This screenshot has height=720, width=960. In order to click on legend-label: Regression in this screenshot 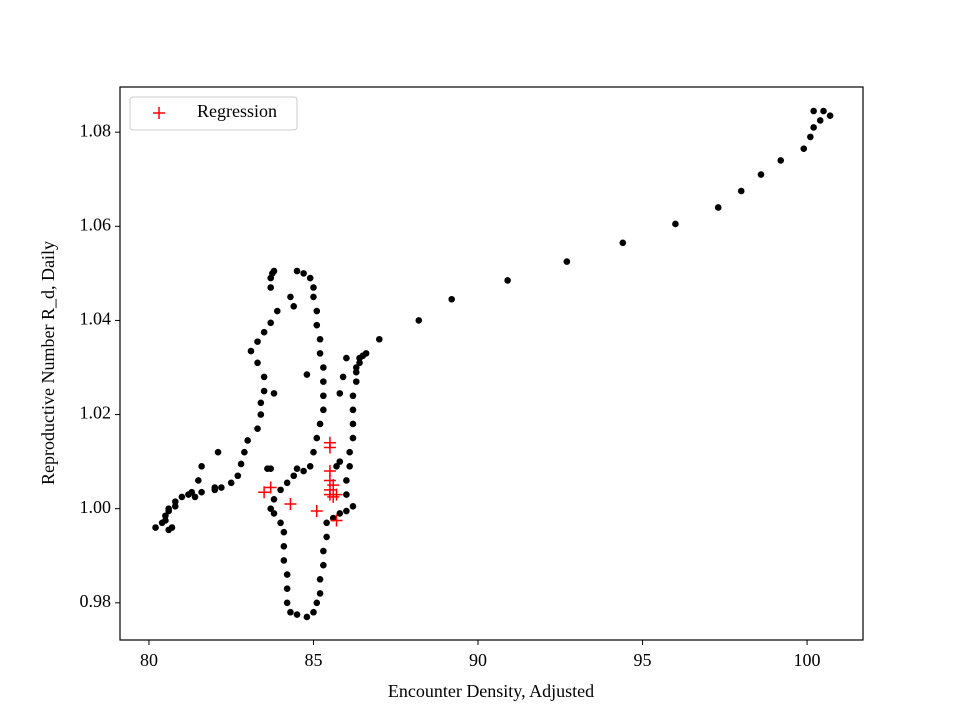, I will do `click(237, 111)`.